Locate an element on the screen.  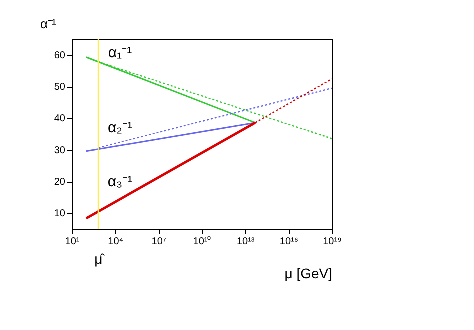
y-tick-label: 30 is located at coordinates (60, 150).